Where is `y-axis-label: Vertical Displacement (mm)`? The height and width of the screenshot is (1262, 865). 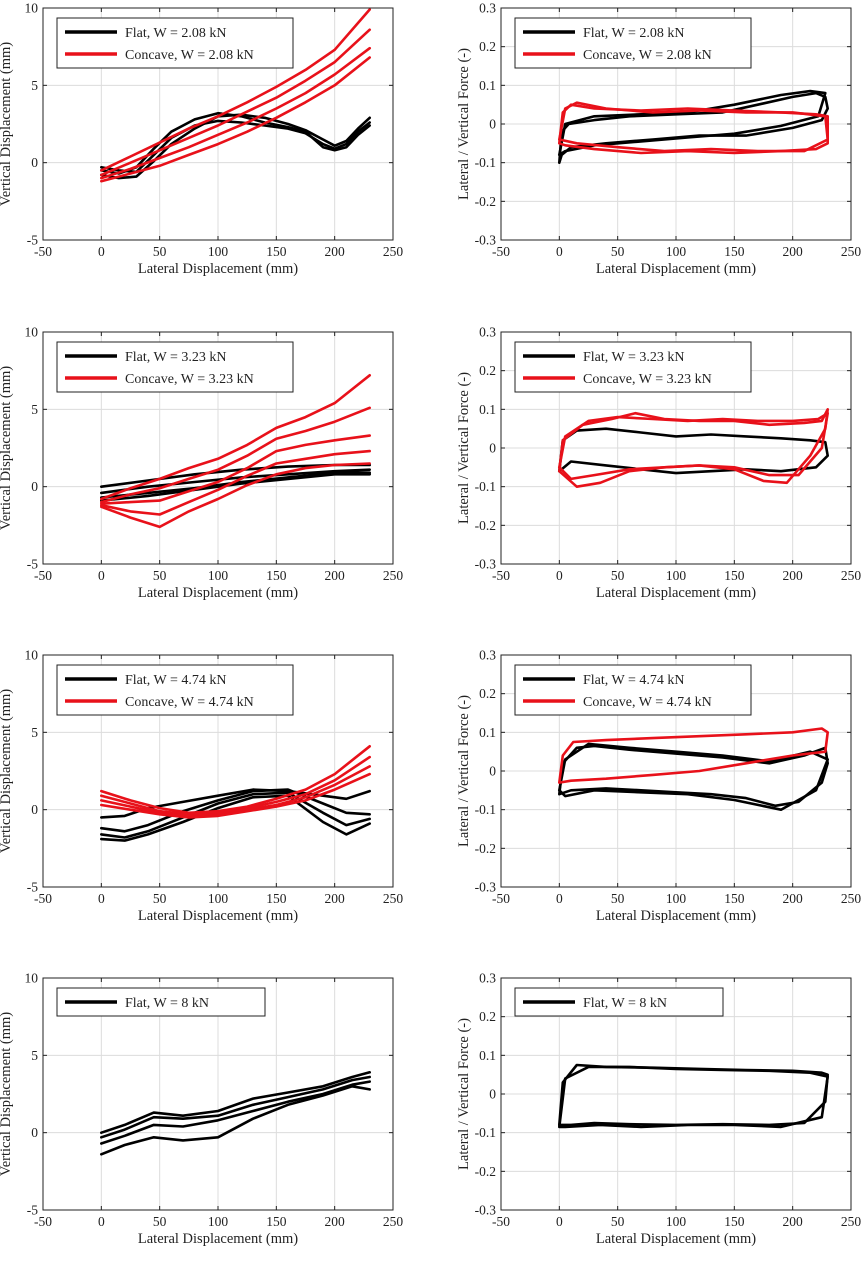 y-axis-label: Vertical Displacement (mm) is located at coordinates (7, 124).